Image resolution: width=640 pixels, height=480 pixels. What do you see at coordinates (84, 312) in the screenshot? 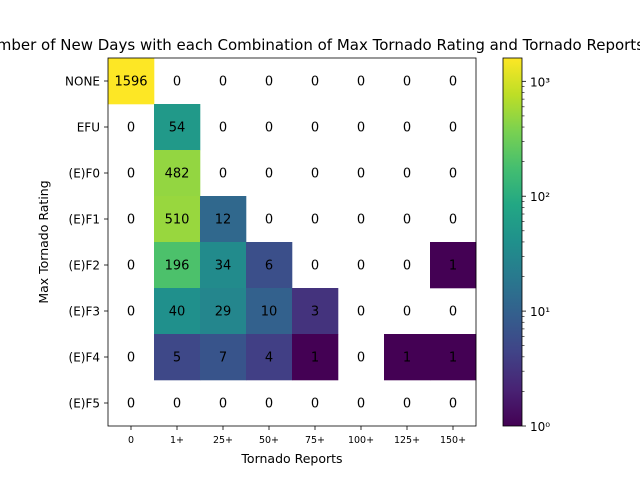
I see `y-tick-label: (E)F3` at bounding box center [84, 312].